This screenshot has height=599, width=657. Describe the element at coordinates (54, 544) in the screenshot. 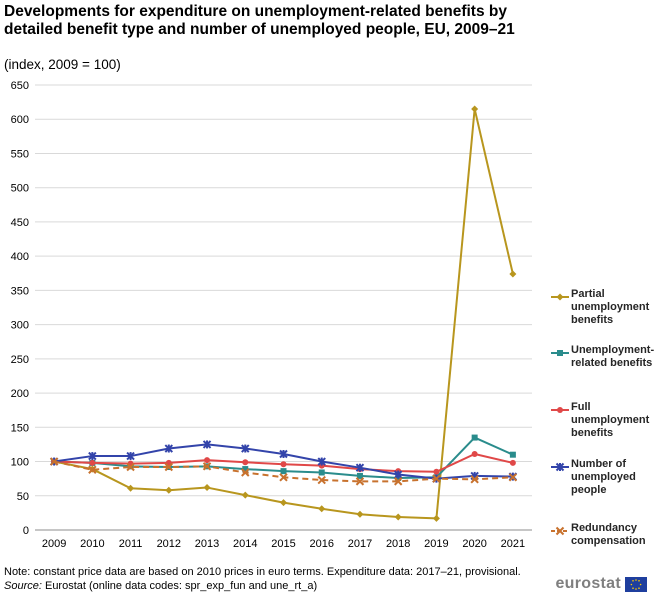

I see `x-tick-label: 2009` at that location.